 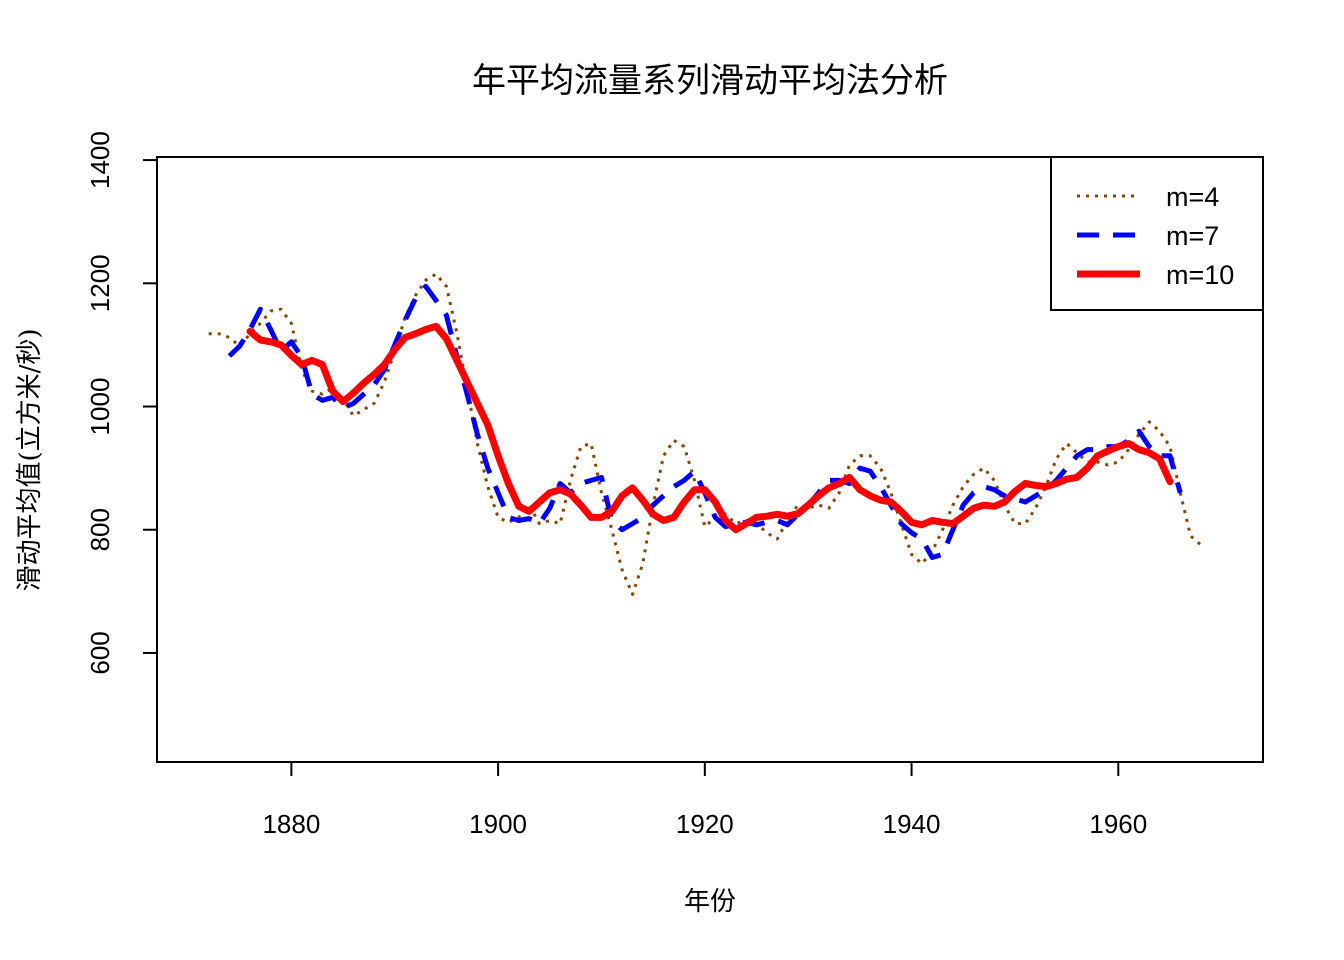 I want to click on y-tick-label: 800, so click(x=100, y=529).